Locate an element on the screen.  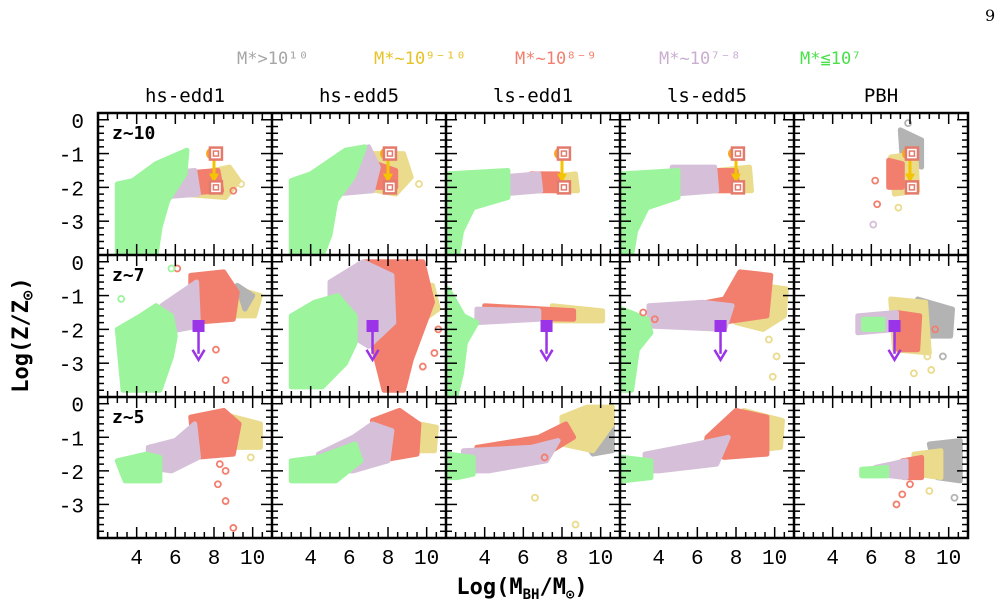
y-tick-labels: 0 -1 -2 -3 0 -1 -2 -3 0 -1 -2 -3 is located at coordinates (71, 316).